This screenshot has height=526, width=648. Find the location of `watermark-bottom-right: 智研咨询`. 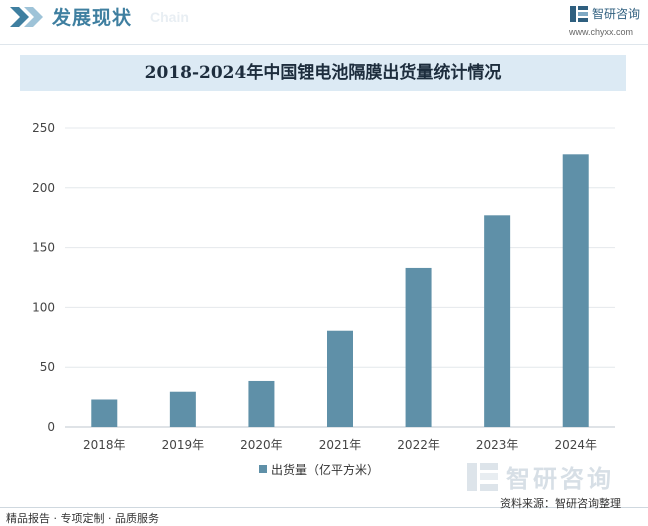

watermark-bottom-right: 智研咨询 is located at coordinates (538, 479).